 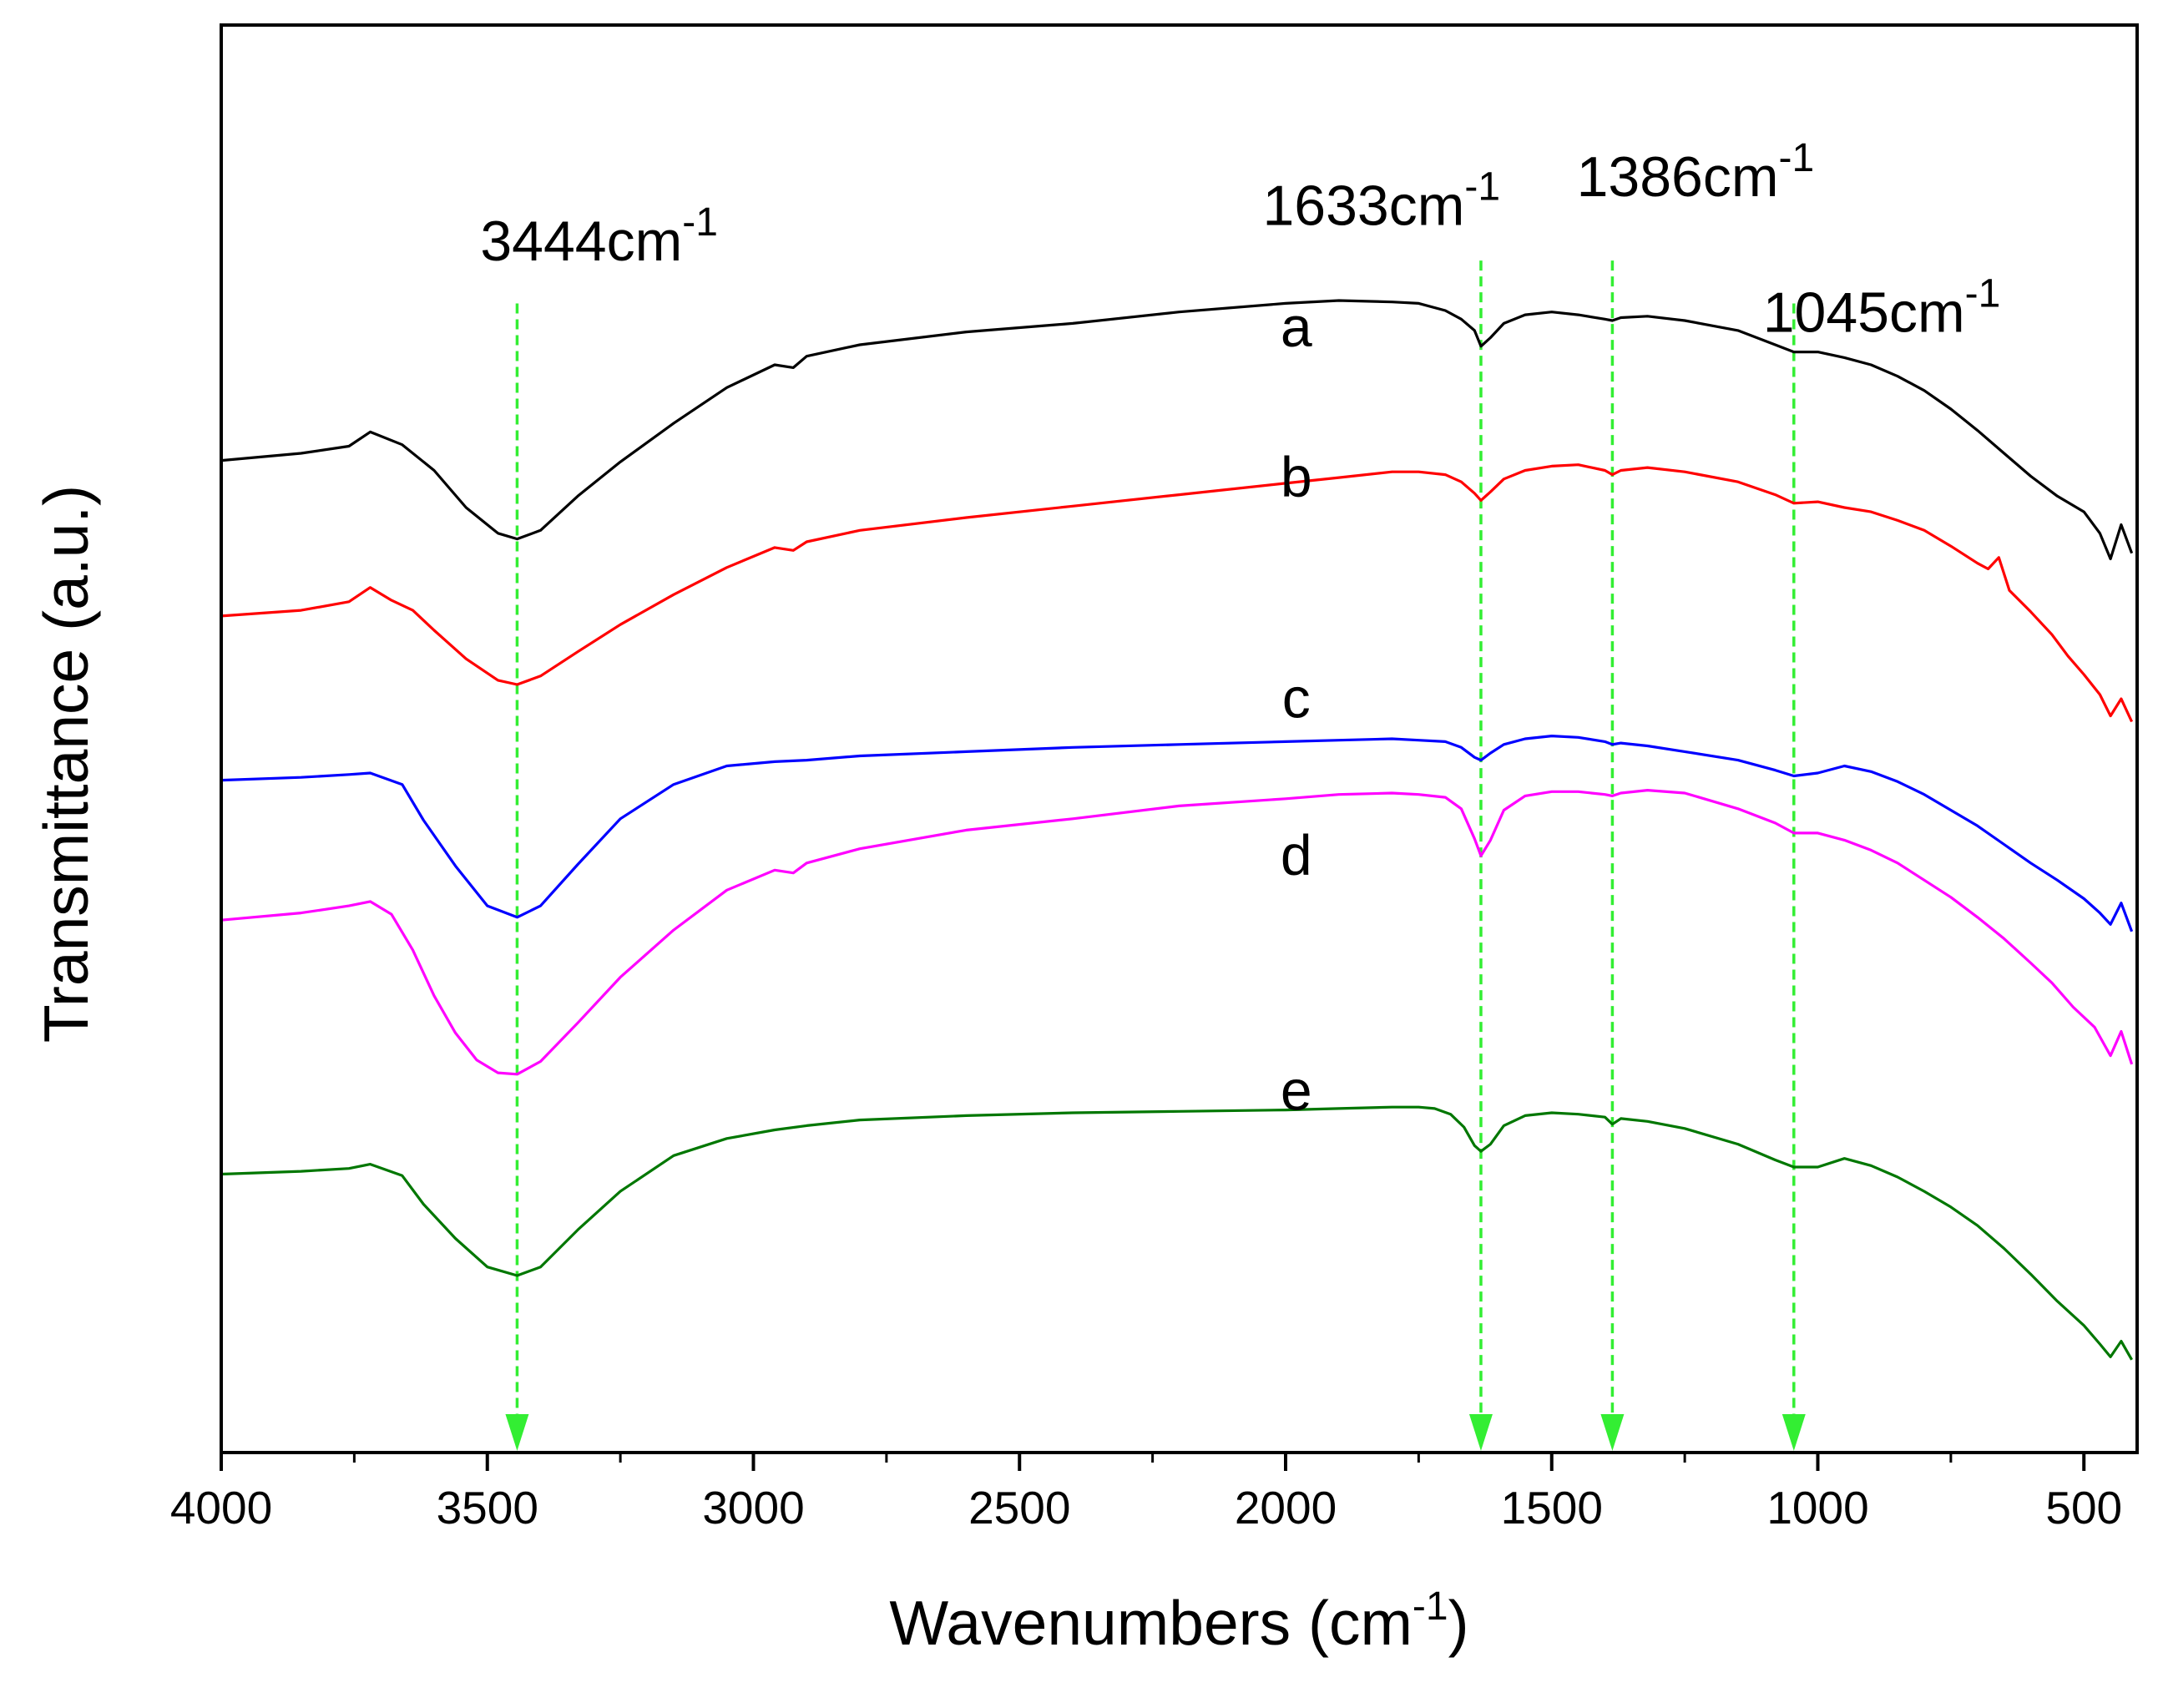 I want to click on peak-label-text-3444: 3444cm, so click(x=581, y=242).